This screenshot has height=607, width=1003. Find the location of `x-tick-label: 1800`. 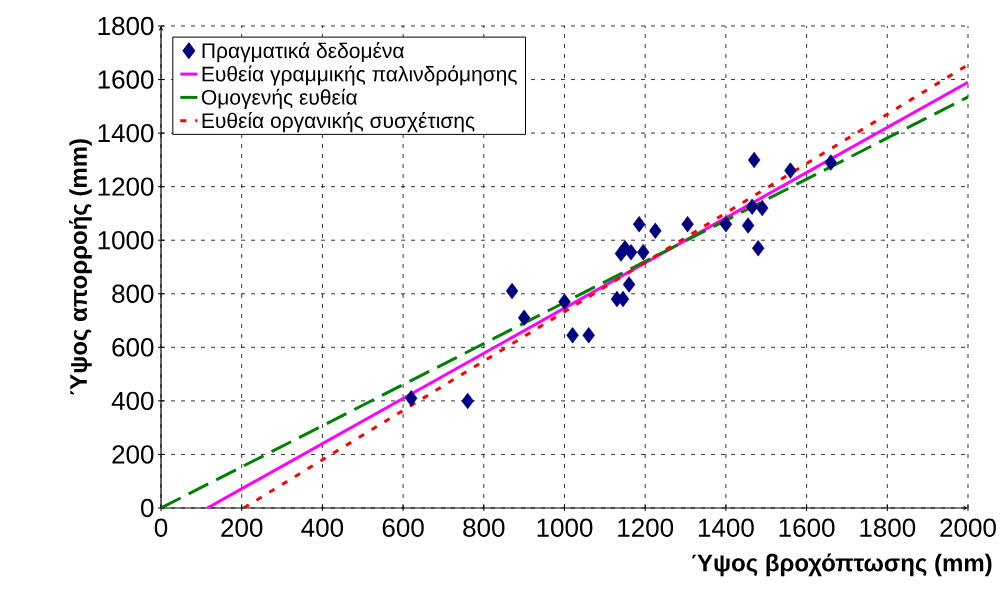

x-tick-label: 1800 is located at coordinates (888, 527).